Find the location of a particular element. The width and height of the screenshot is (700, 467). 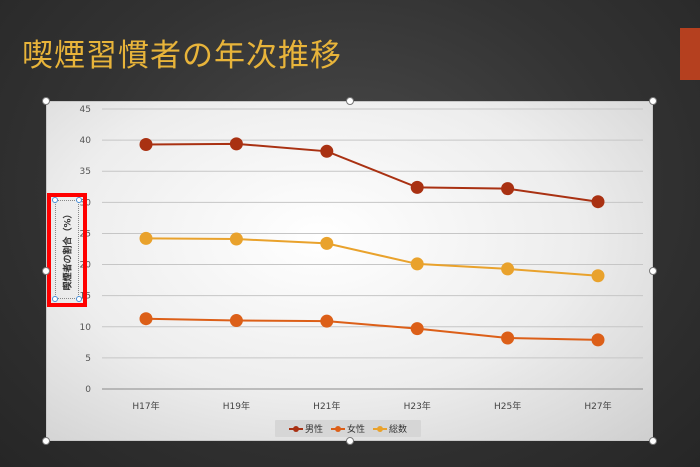

legend-label-female: 女性 is located at coordinates (355, 430).